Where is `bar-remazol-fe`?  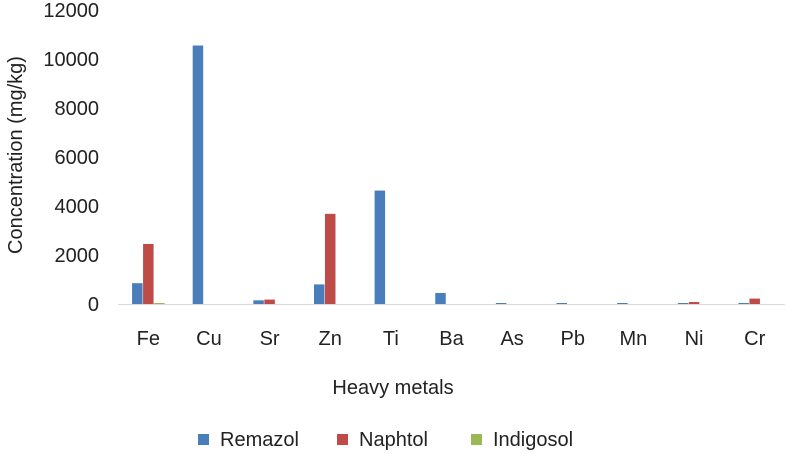 bar-remazol-fe is located at coordinates (137, 293).